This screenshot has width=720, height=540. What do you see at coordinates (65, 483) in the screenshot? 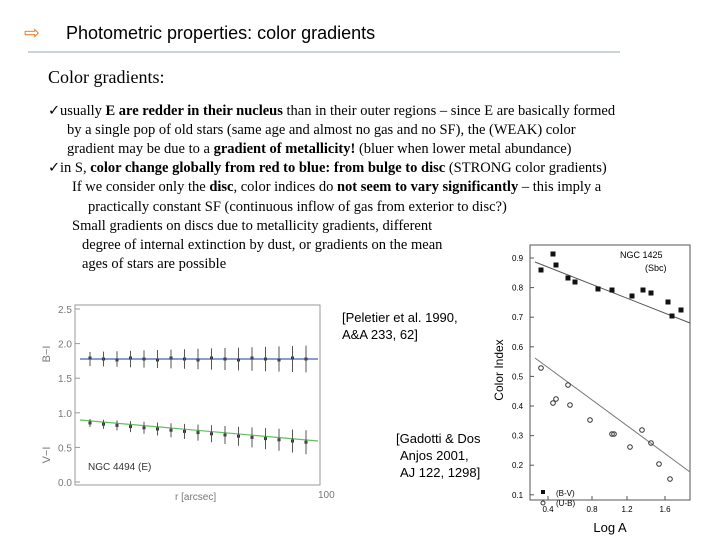
I see `y-tick-label: 0.0` at bounding box center [65, 483].